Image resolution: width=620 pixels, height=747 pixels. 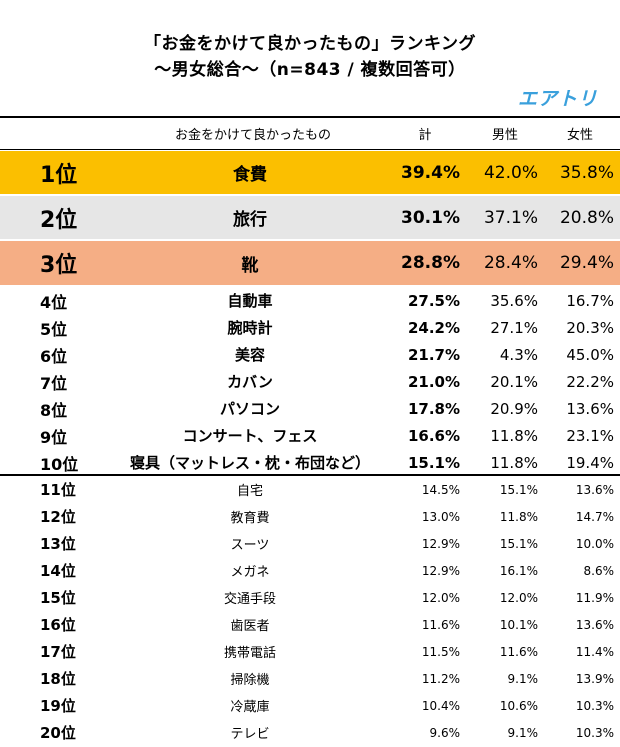 What do you see at coordinates (433, 381) in the screenshot?
I see `total-cell: 21.0%` at bounding box center [433, 381].